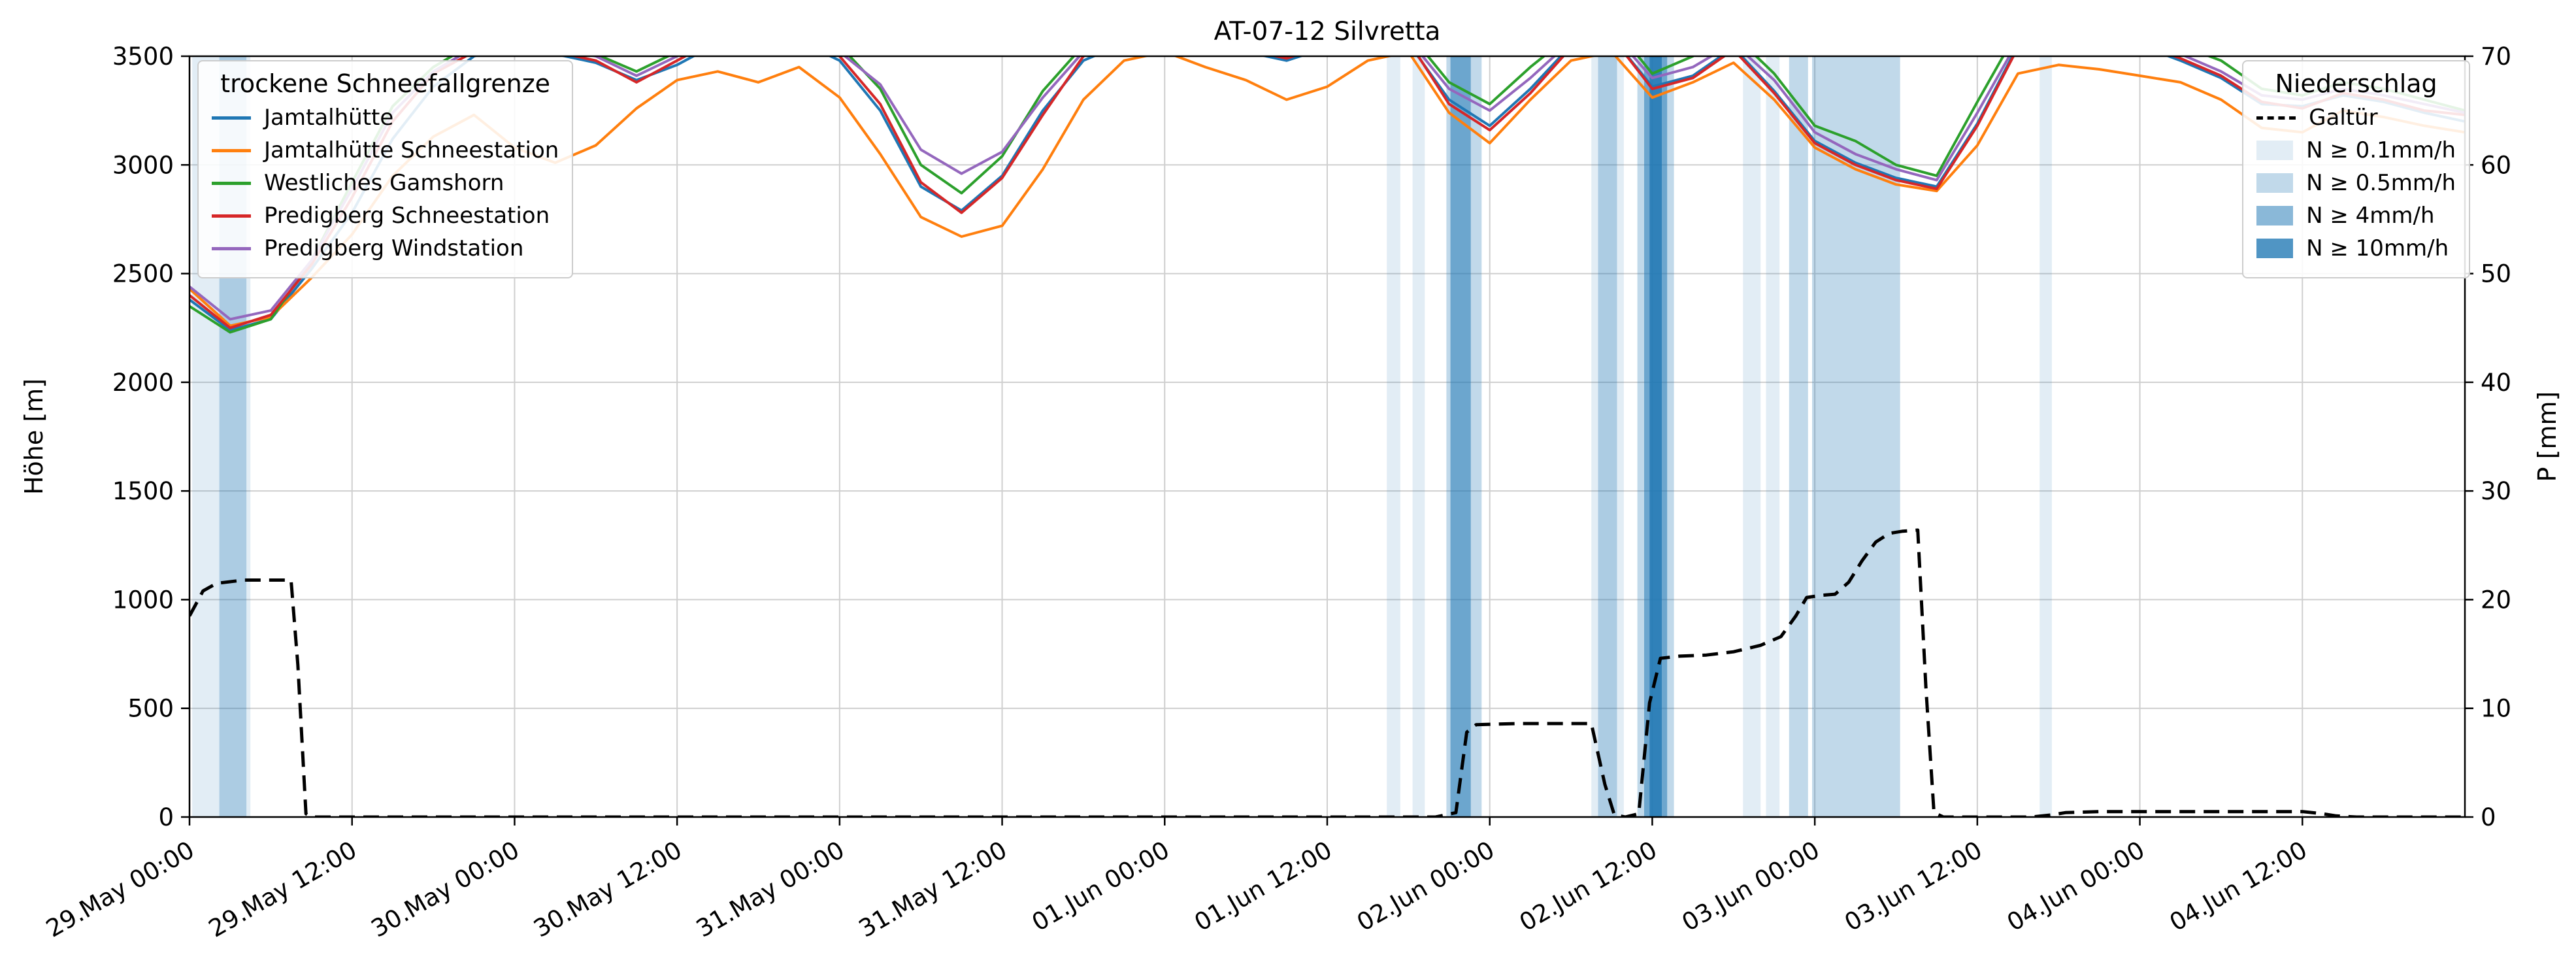 This screenshot has width=2576, height=968. What do you see at coordinates (1327, 31) in the screenshot?
I see `chart-title: AT-07-12 Silvretta` at bounding box center [1327, 31].